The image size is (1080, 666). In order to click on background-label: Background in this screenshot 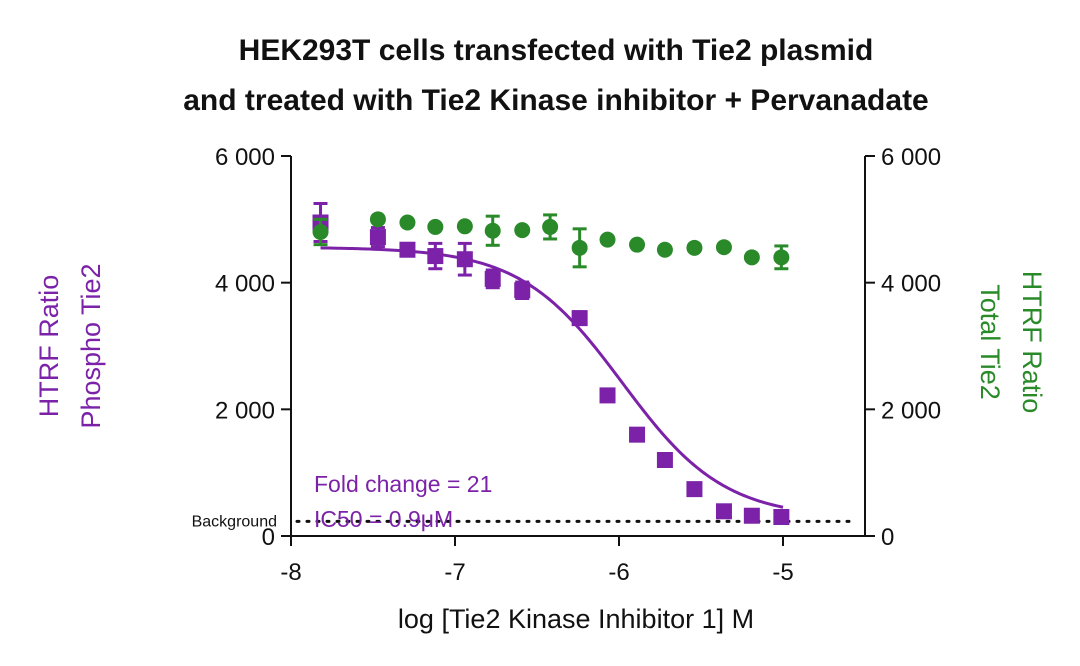, I will do `click(234, 521)`.